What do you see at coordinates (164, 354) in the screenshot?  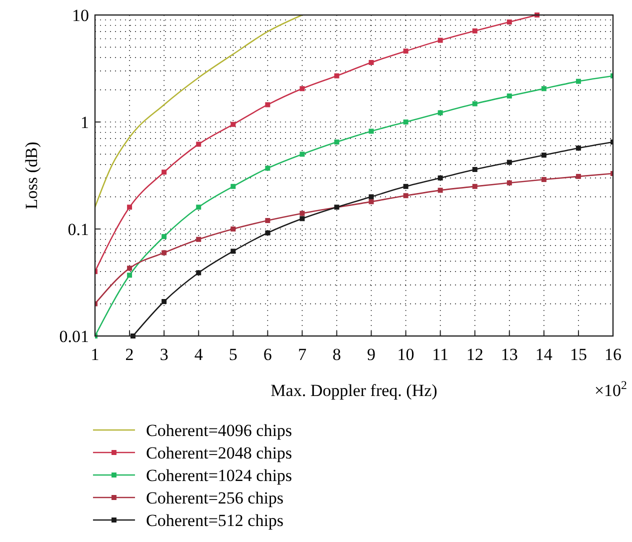 I see `x-tick-label: 3` at bounding box center [164, 354].